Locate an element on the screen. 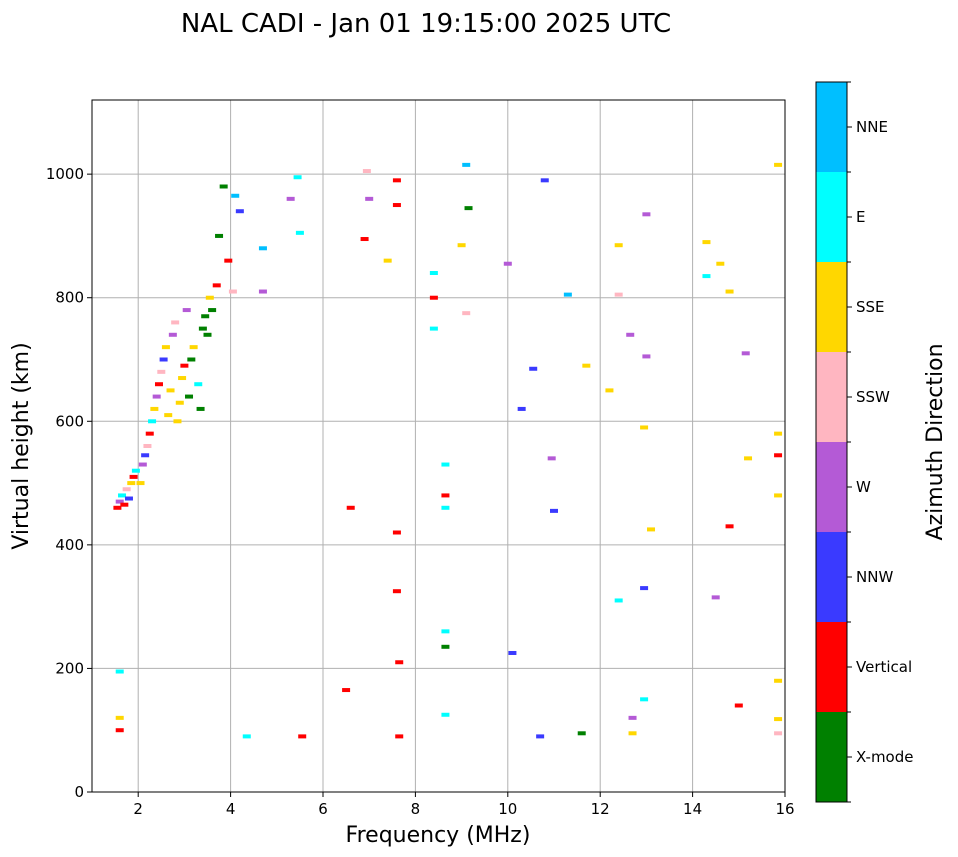 The image size is (958, 857). x-tick-label: 10 is located at coordinates (507, 809).